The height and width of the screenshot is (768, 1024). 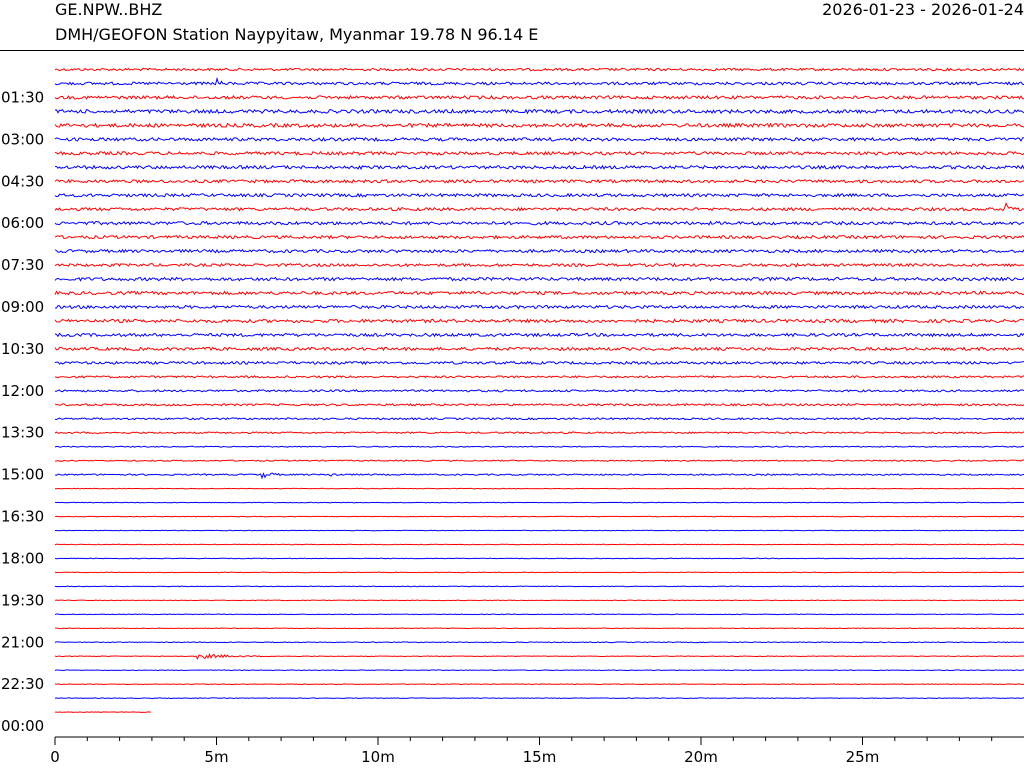 What do you see at coordinates (22, 349) in the screenshot?
I see `time-label: 10:30` at bounding box center [22, 349].